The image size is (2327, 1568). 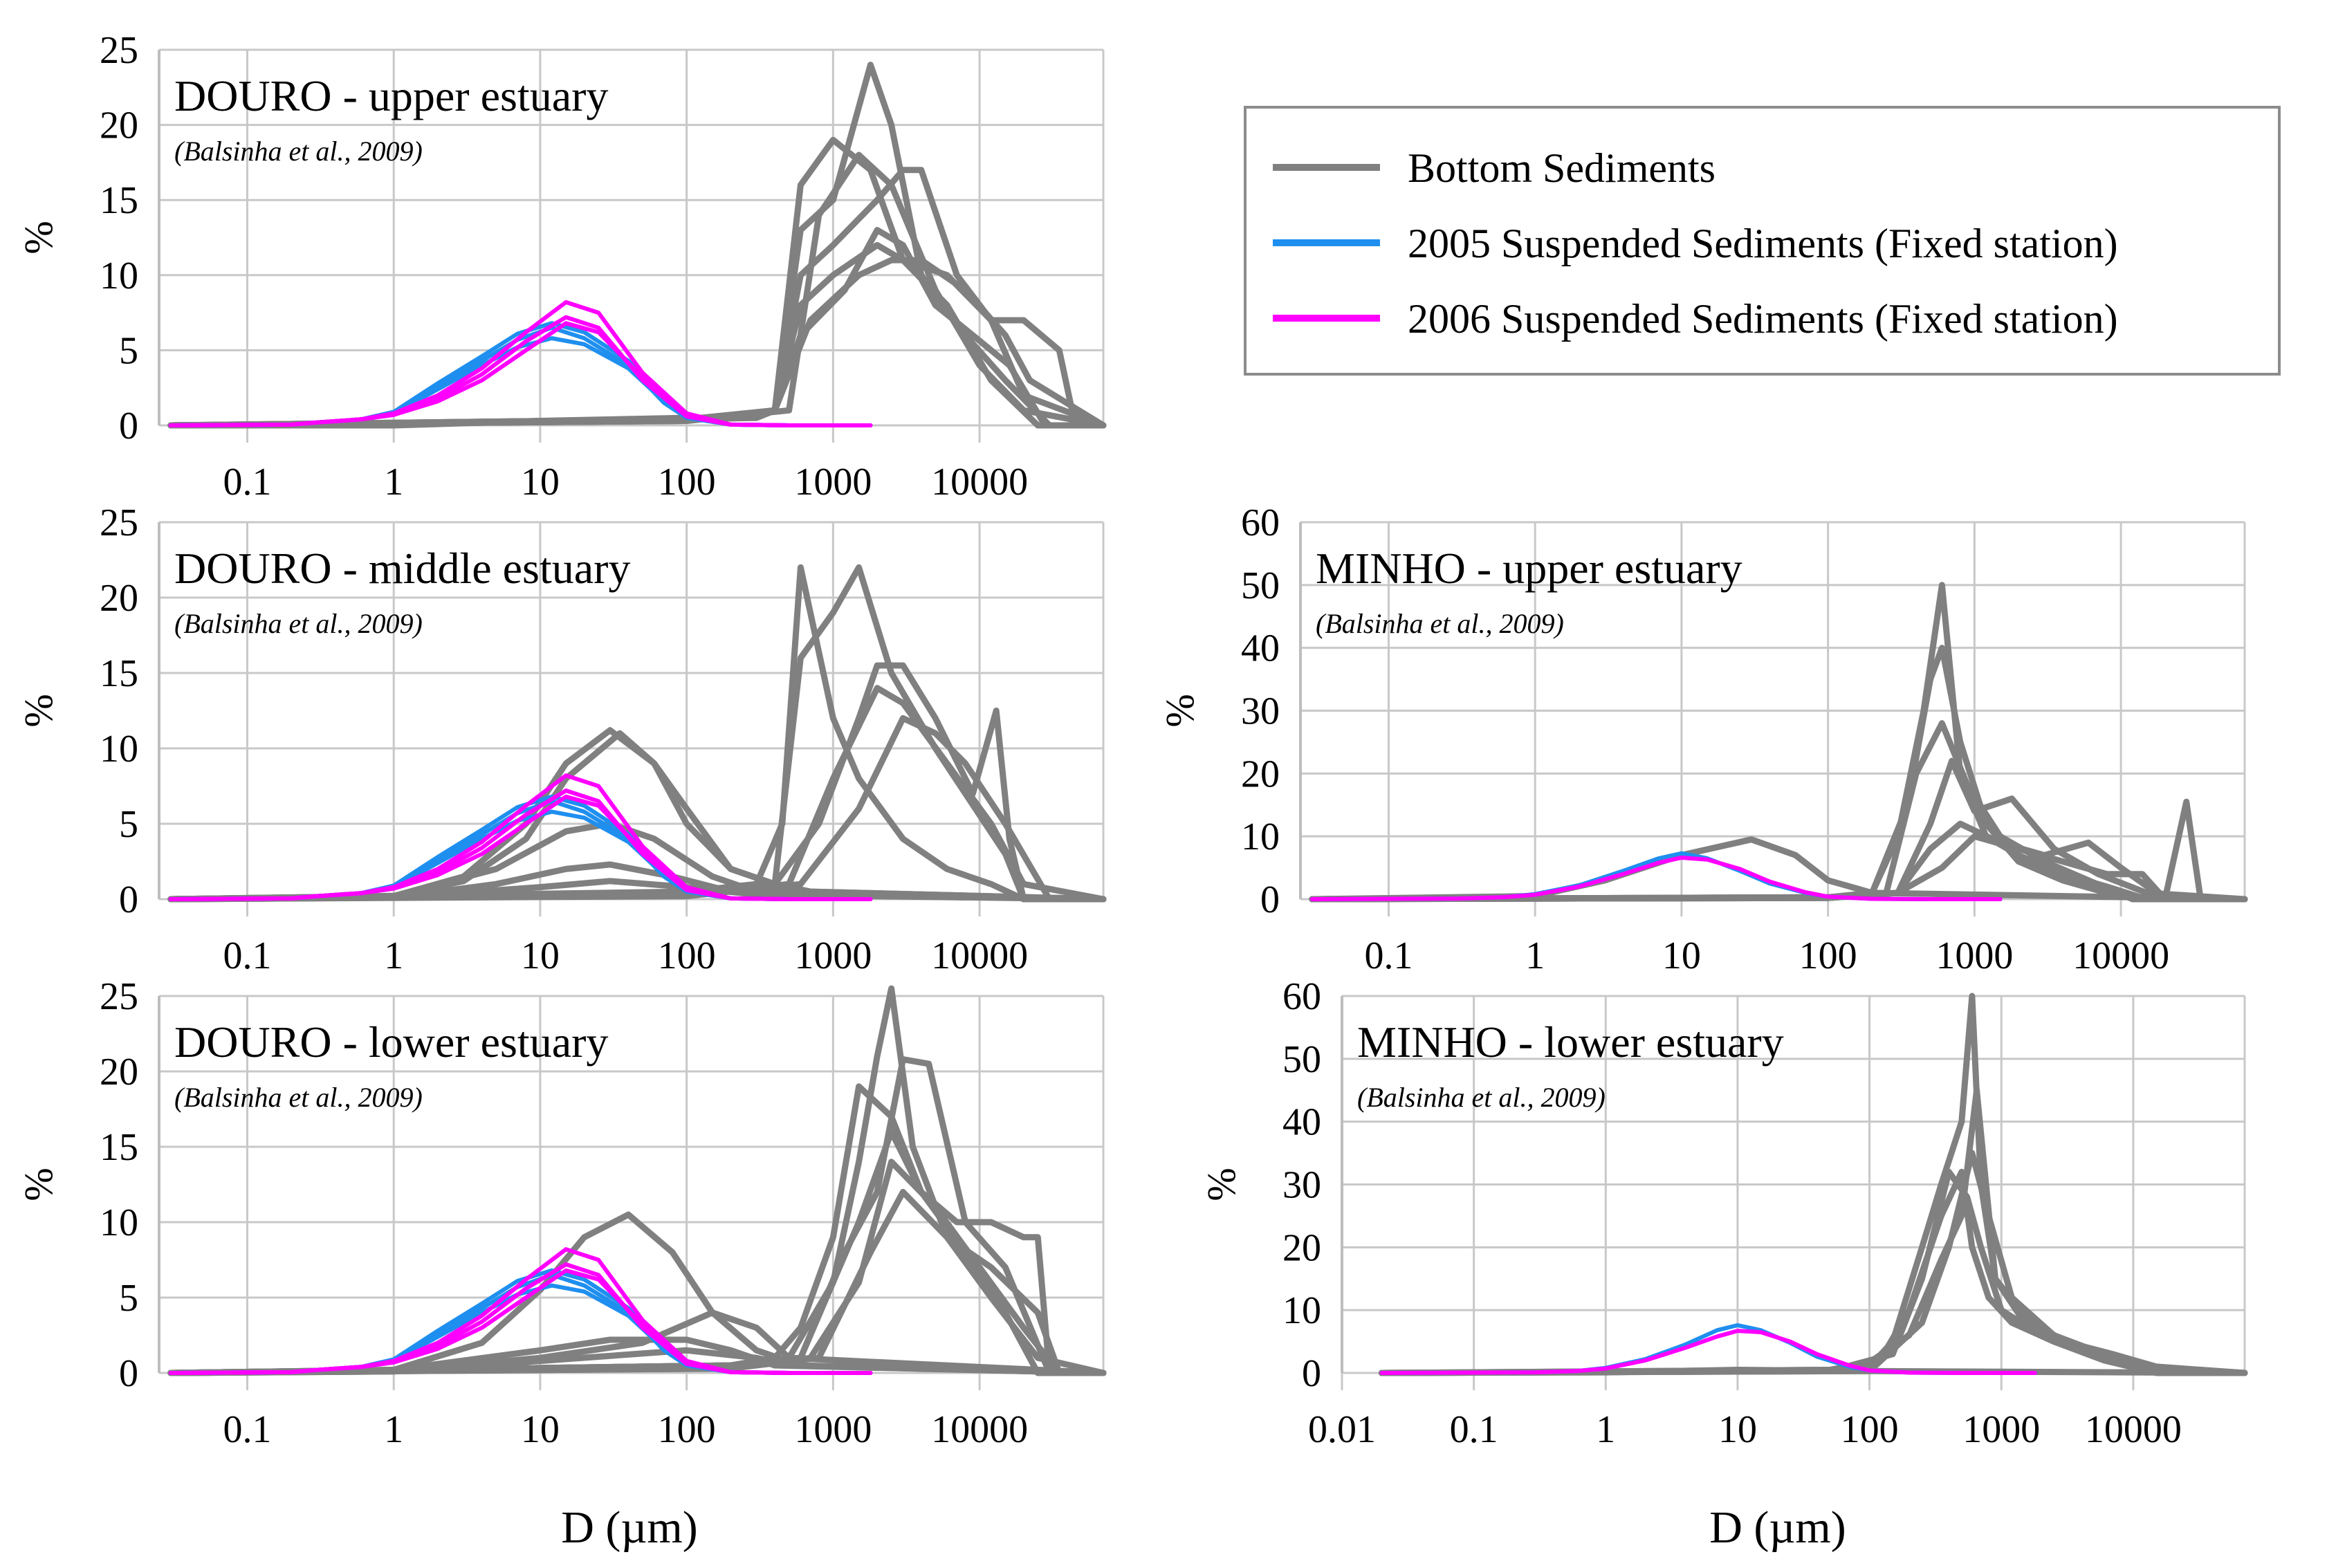 I want to click on x-tick-label: 0.01, so click(x=1342, y=1429).